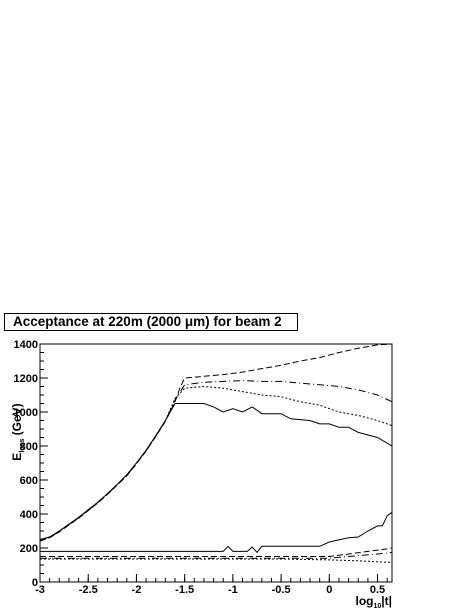 The image size is (472, 611). What do you see at coordinates (26, 413) in the screenshot?
I see `y-tick-label: 1000` at bounding box center [26, 413].